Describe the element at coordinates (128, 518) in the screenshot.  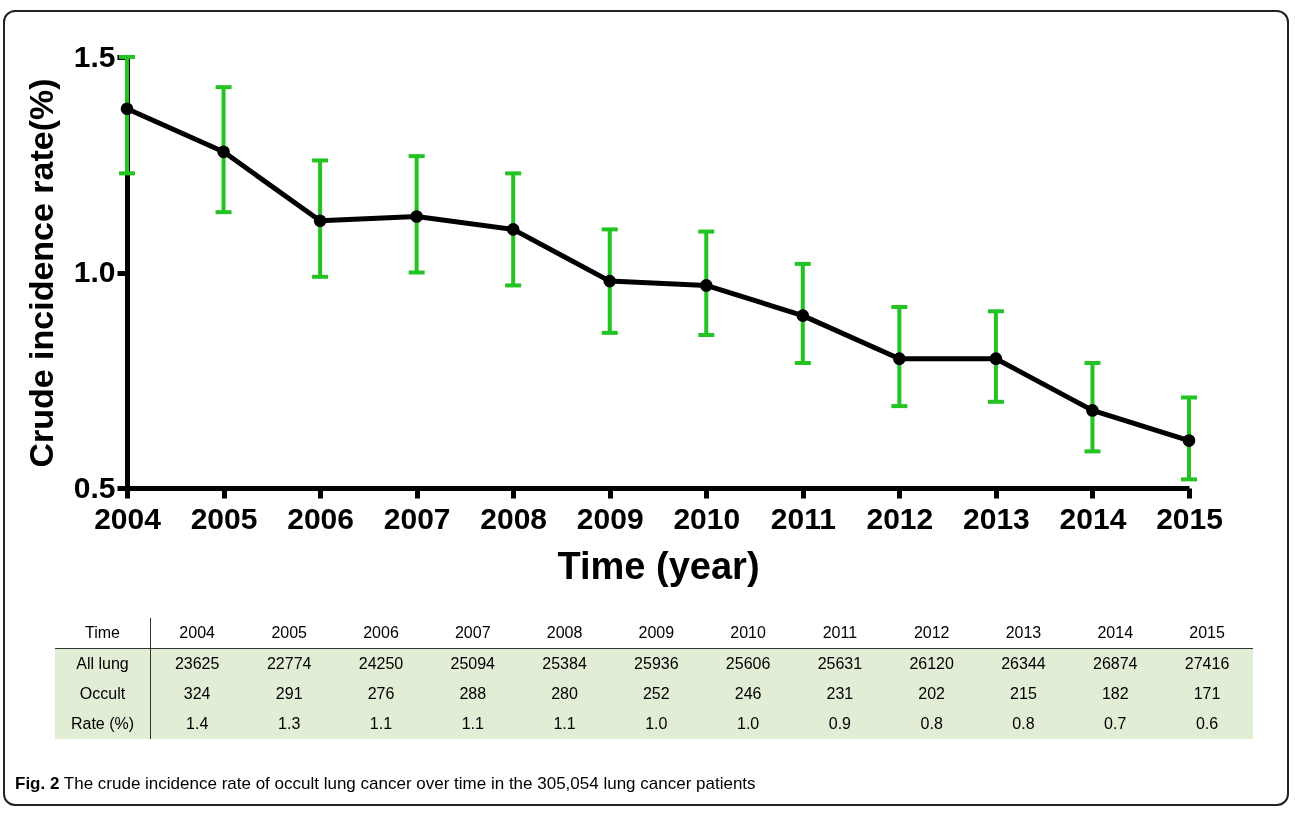
I see `x-tick-label: 2004` at that location.